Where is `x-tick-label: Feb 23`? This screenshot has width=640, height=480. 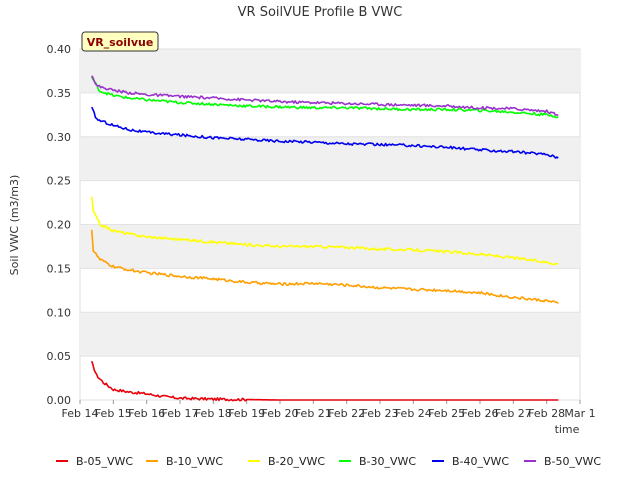 x-tick-label: Feb 23 is located at coordinates (380, 413).